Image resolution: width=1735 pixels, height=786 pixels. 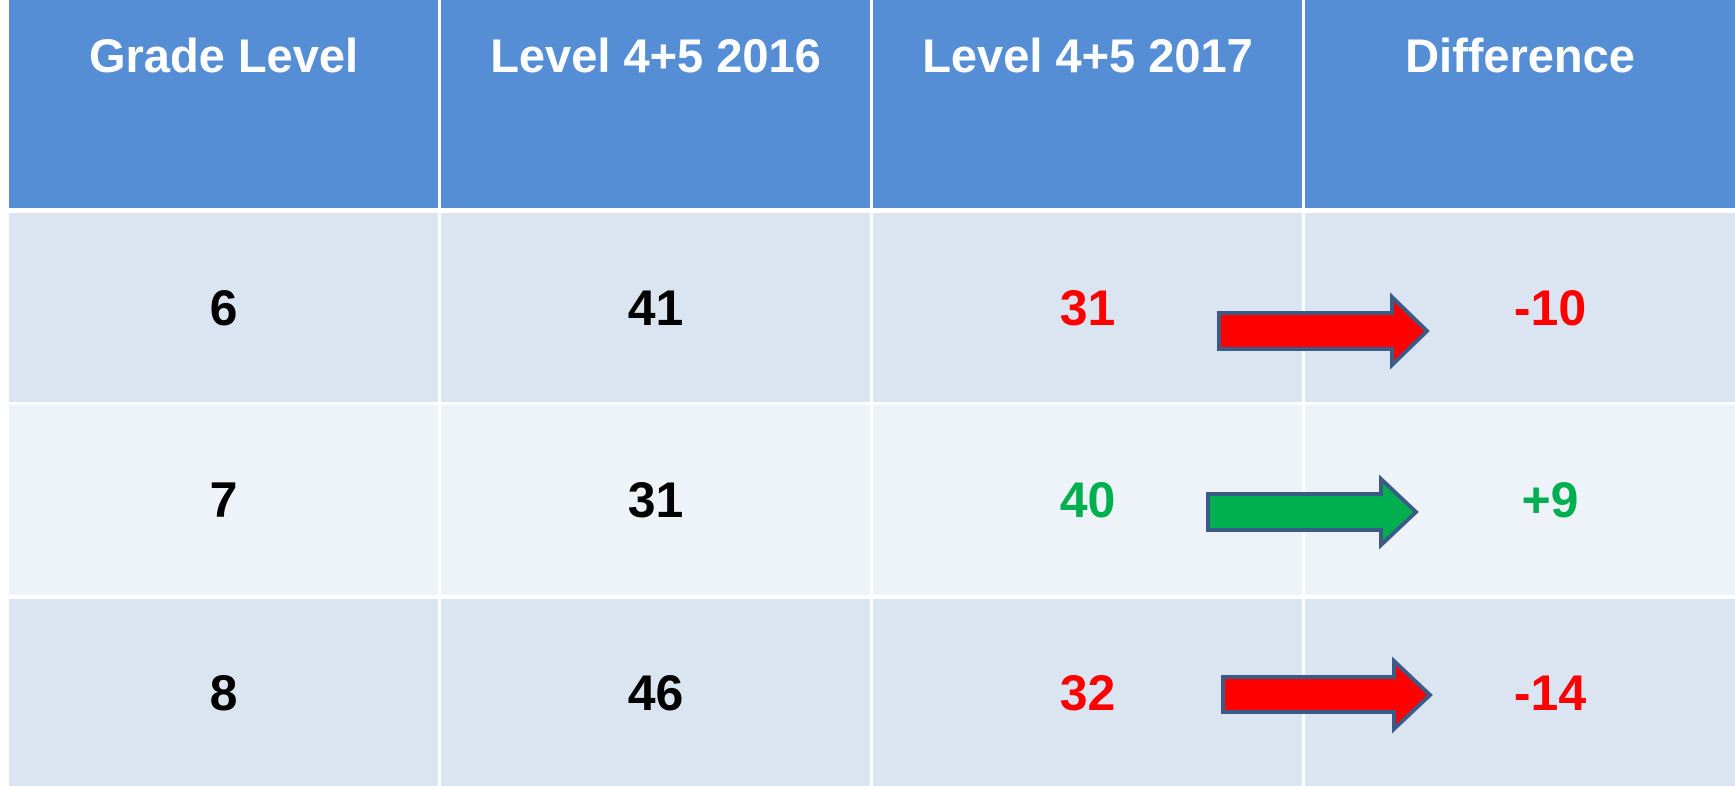 I want to click on table-cell: 41, so click(x=655, y=307).